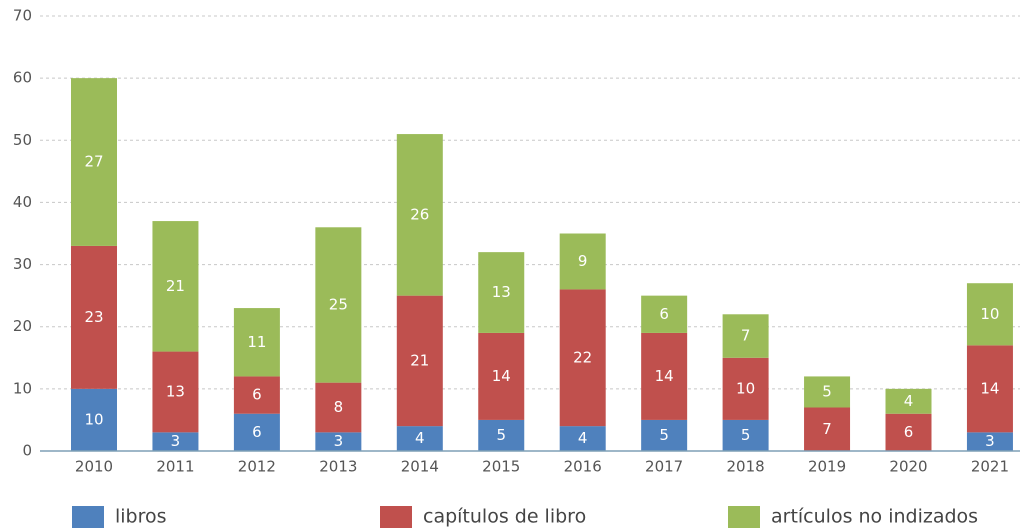  I want to click on x-tick-label: 2015, so click(501, 467).